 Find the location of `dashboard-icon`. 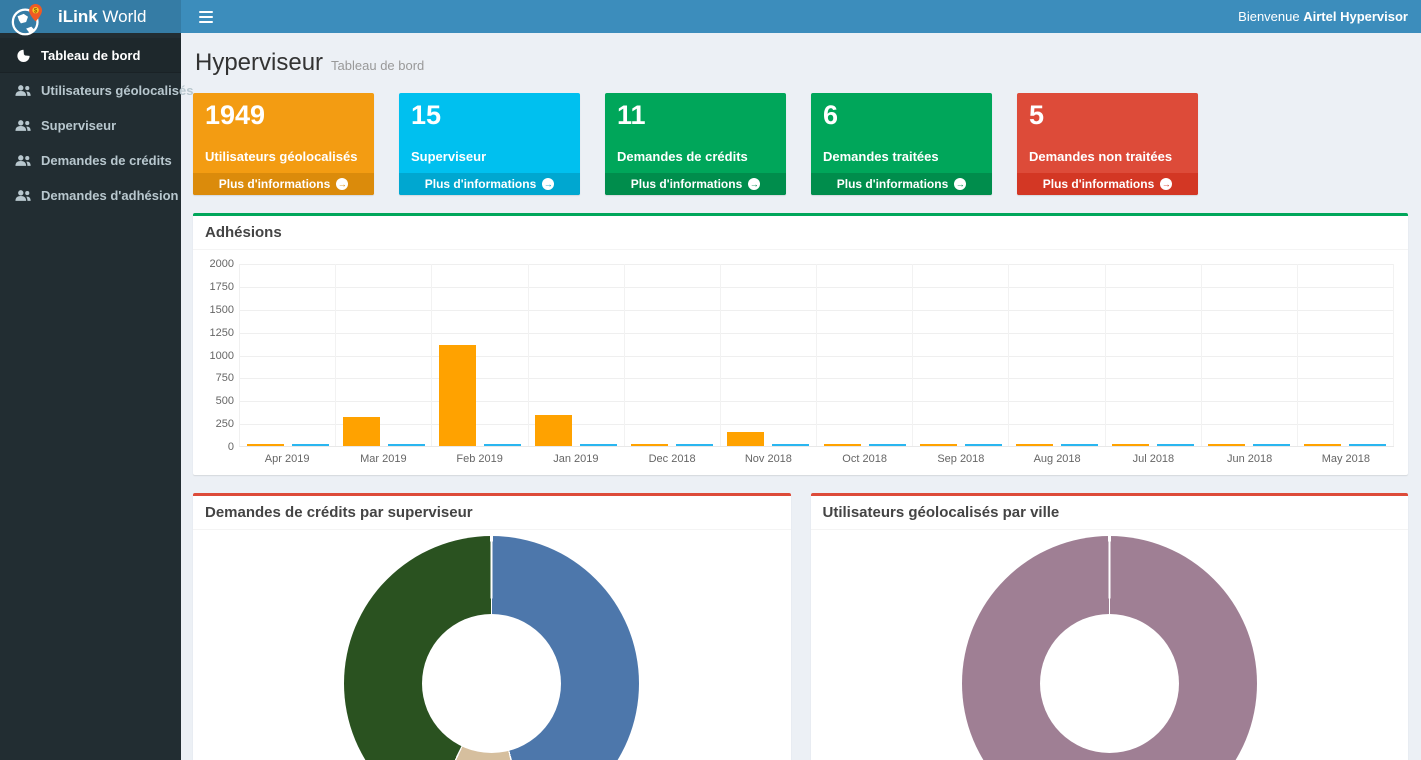

dashboard-icon is located at coordinates (23, 55).